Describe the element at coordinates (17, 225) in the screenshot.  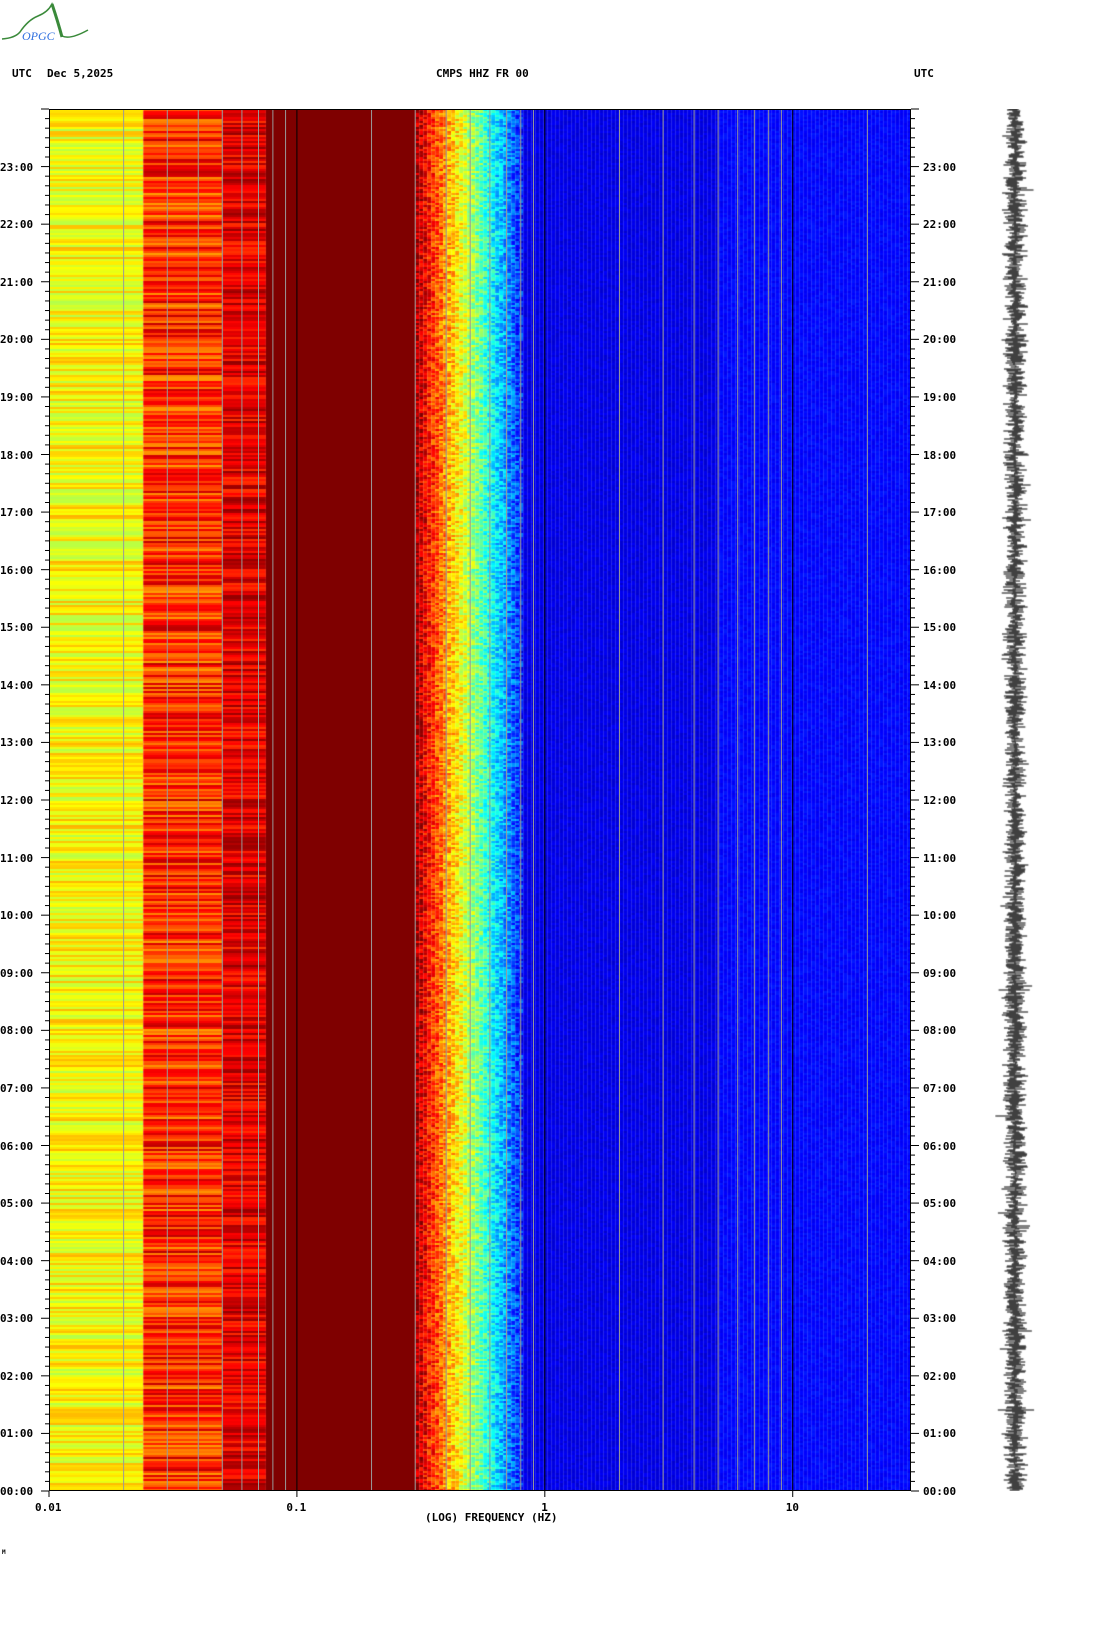
I see `y-tick-label-left: 22:00` at that location.